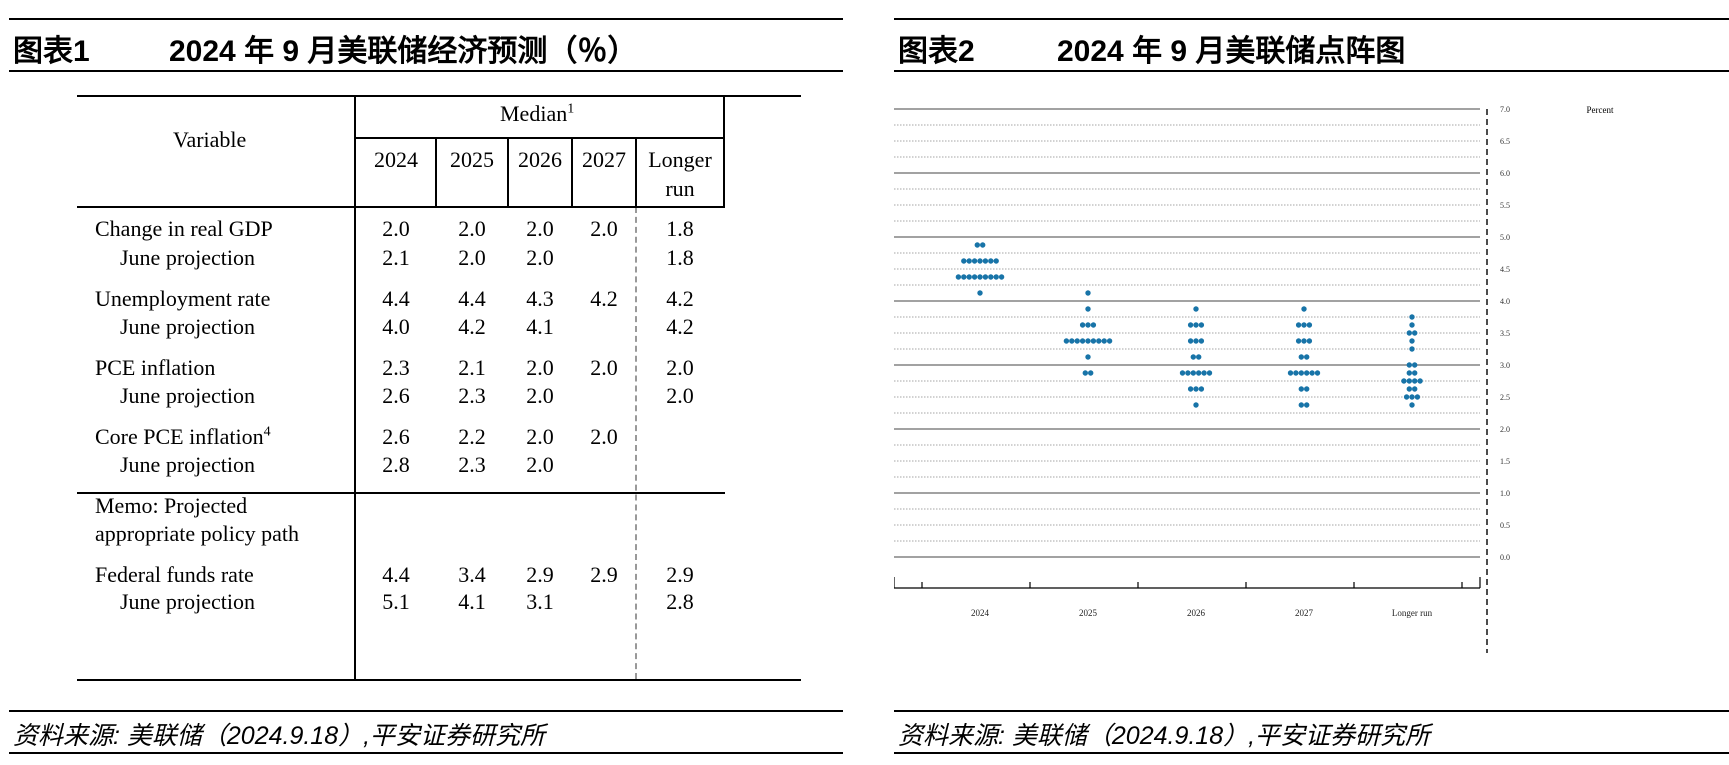 The image size is (1729, 765). Describe the element at coordinates (1164, 736) in the screenshot. I see `figure-2-source-text: 资料来源: 美联储（2024.9.18）,平安证券研究所` at that location.